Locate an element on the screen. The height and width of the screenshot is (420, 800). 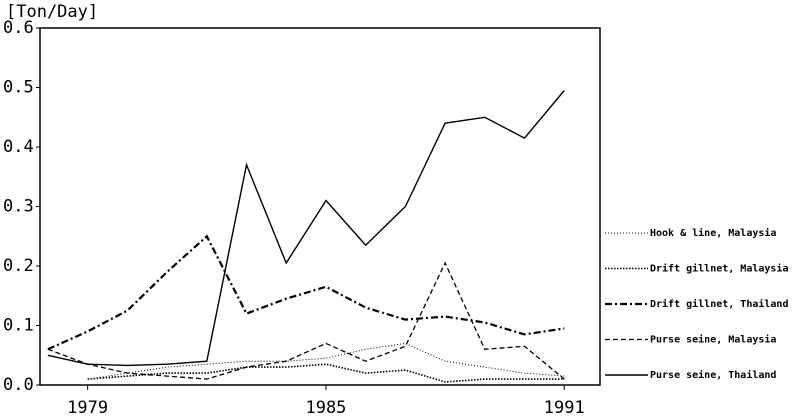
legend-label: Hook & line, Malaysia is located at coordinates (713, 233).